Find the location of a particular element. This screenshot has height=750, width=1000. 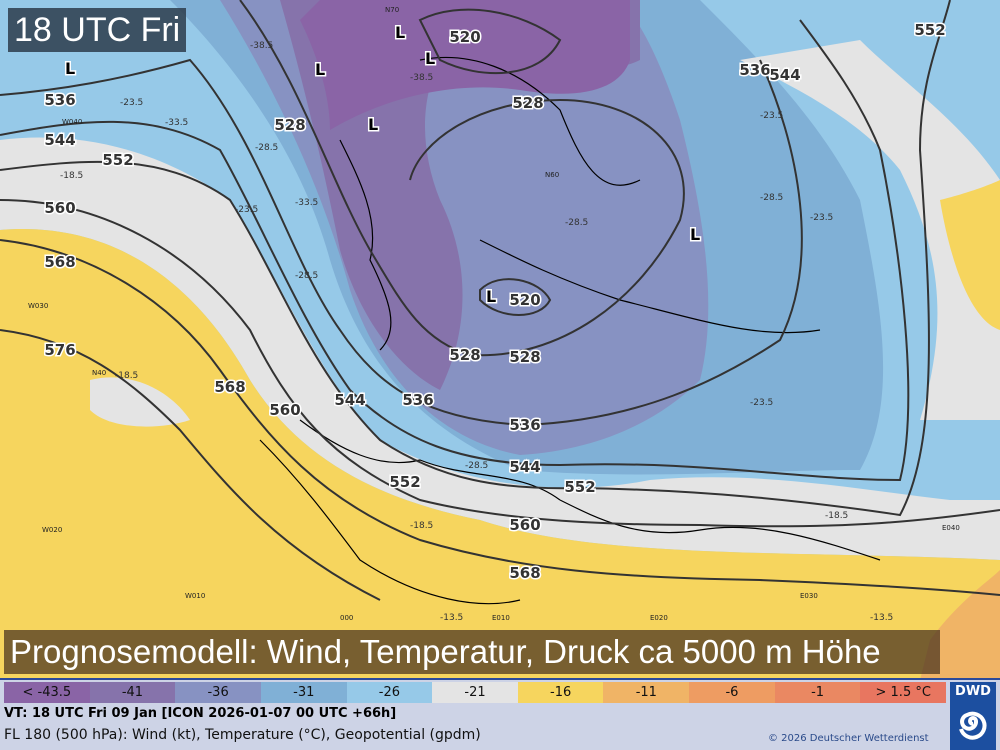

grid-label: W020 is located at coordinates (52, 530).